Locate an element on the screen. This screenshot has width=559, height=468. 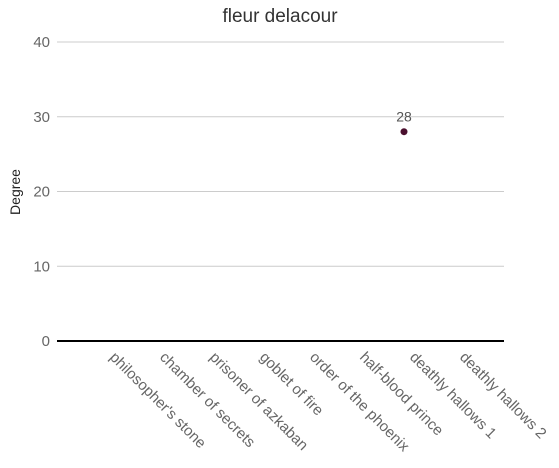
y-tick-label: 10 is located at coordinates (41, 266).